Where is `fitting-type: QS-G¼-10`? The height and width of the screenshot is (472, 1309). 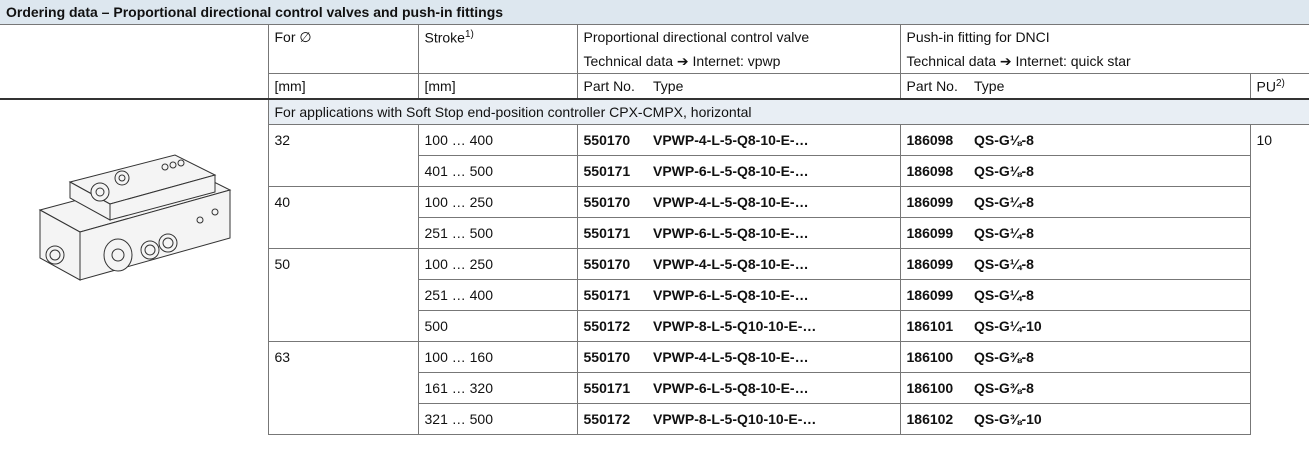
fitting-type: QS-G¼-10 is located at coordinates (1109, 326).